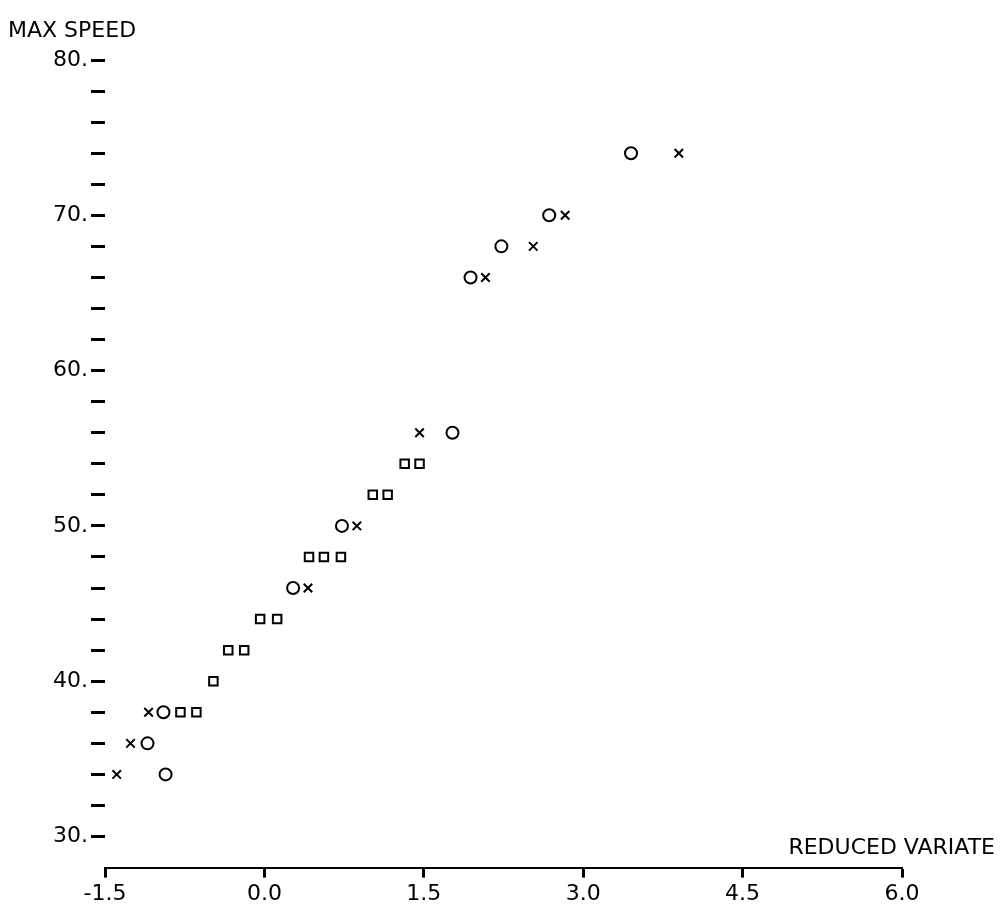 The width and height of the screenshot is (1002, 920). What do you see at coordinates (583, 892) in the screenshot?
I see `x-tick-label: 3.0` at bounding box center [583, 892].